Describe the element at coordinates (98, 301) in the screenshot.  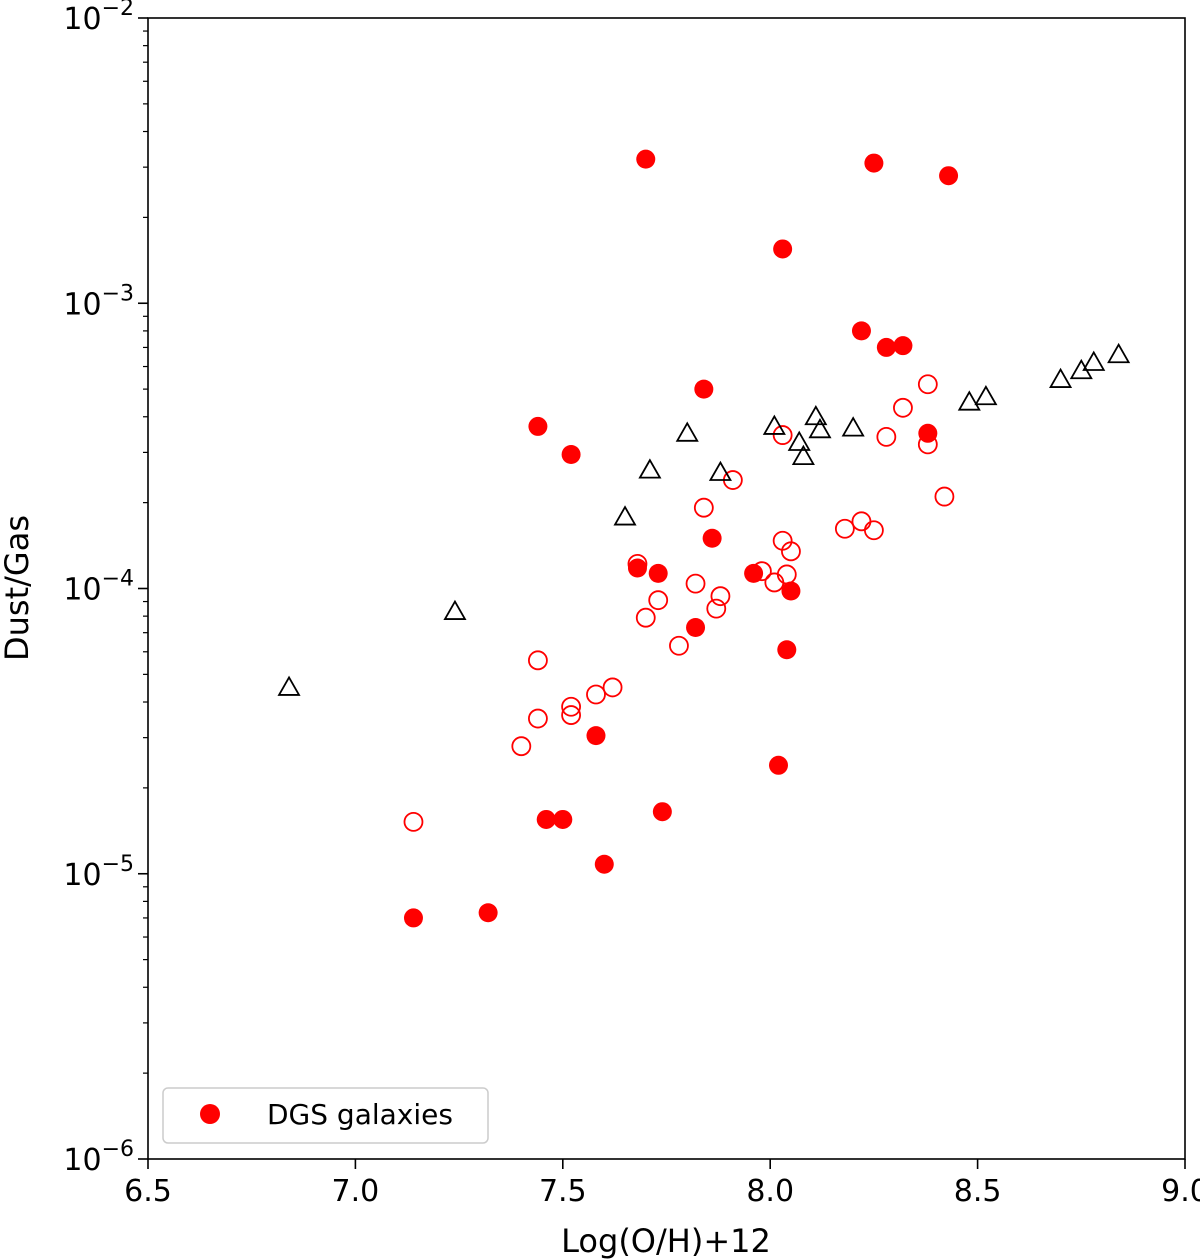
I see `y-tick-label: 10⁻³` at that location.